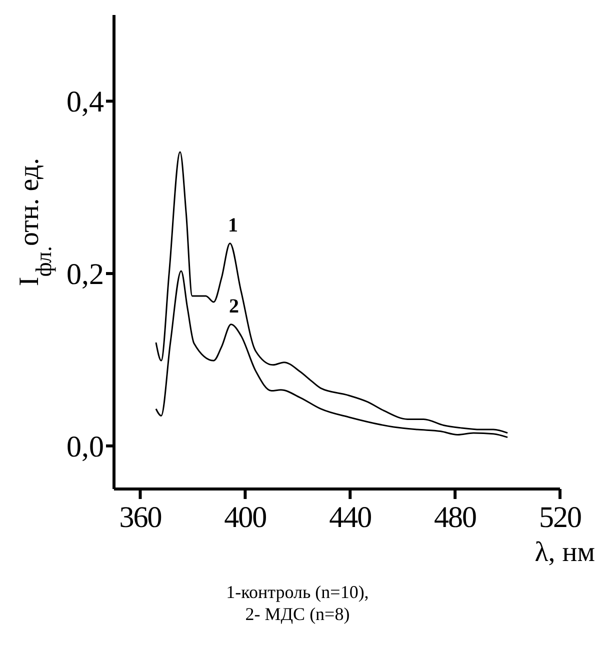 This screenshot has width=595, height=655. What do you see at coordinates (560, 517) in the screenshot?
I see `x-tick-label: 520` at bounding box center [560, 517].